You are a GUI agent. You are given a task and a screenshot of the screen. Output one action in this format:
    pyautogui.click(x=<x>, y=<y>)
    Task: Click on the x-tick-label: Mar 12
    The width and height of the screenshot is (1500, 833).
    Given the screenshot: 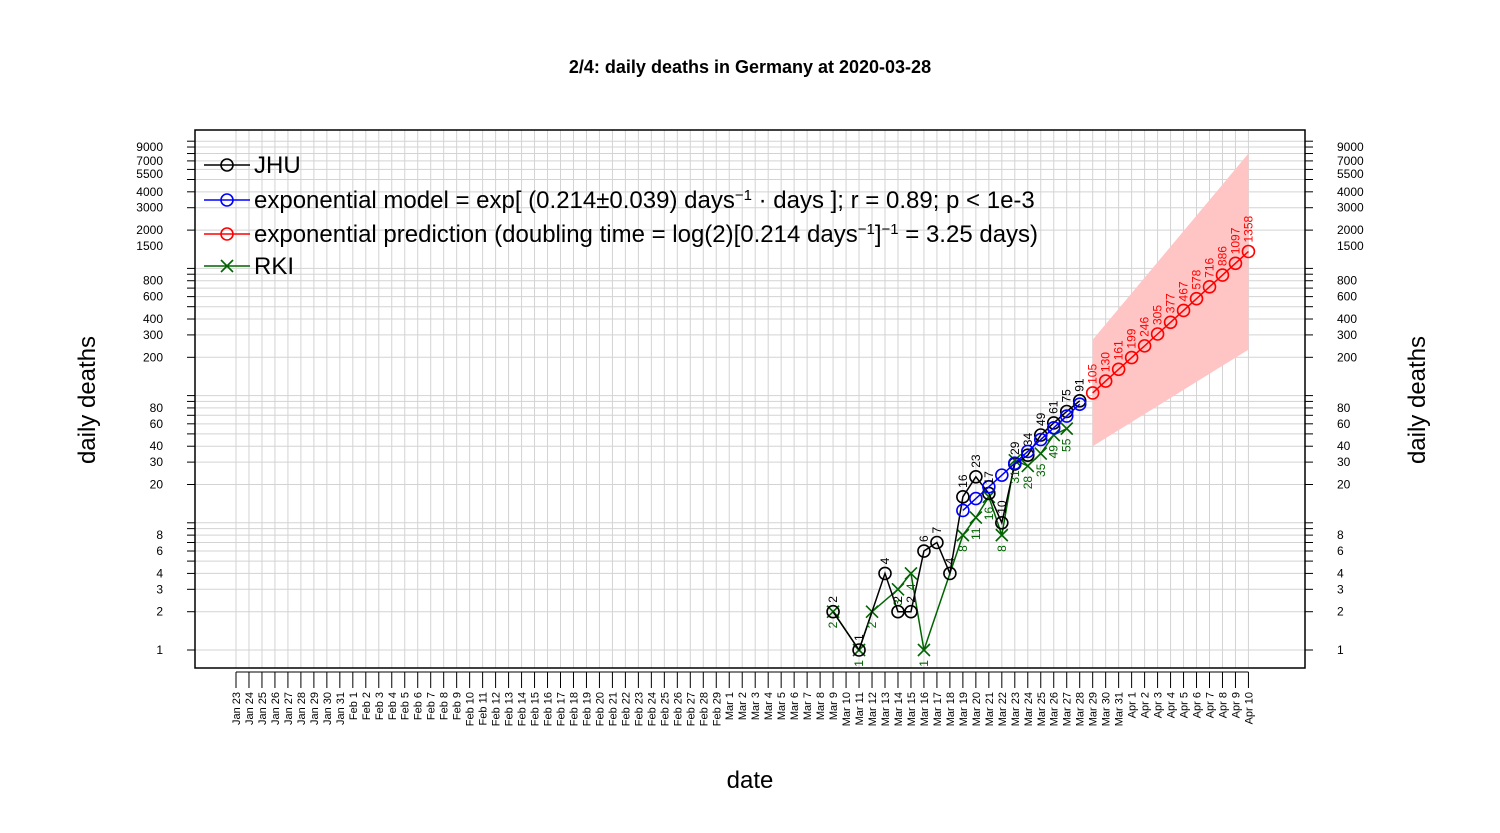 What is the action you would take?
    pyautogui.click(x=873, y=709)
    